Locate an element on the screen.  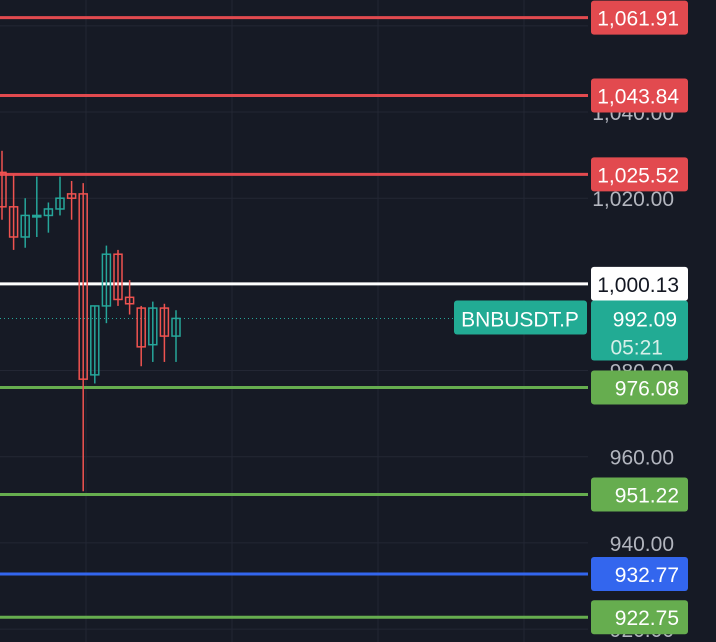
level-price-label: 976.08 is located at coordinates (647, 388).